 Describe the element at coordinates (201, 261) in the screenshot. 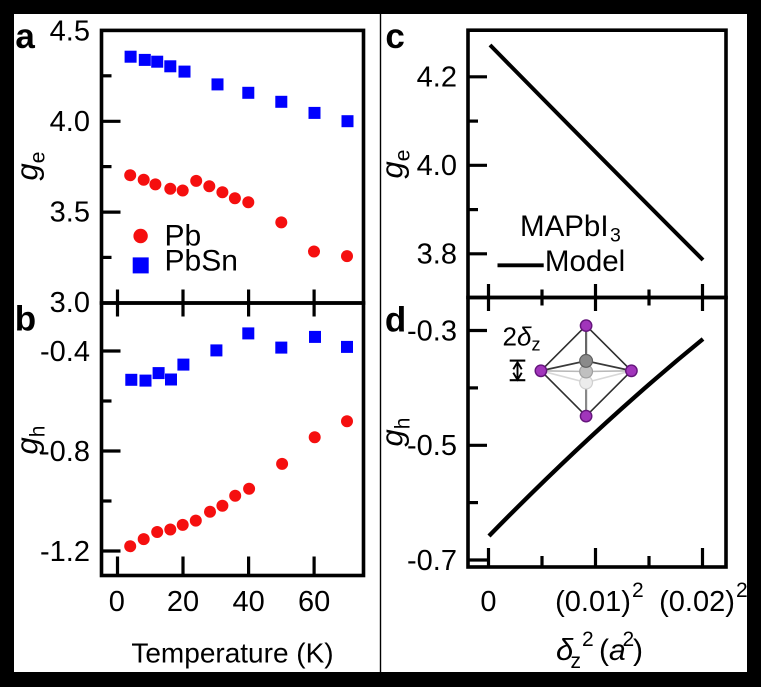

I see `svg-text: PbSn` at that location.